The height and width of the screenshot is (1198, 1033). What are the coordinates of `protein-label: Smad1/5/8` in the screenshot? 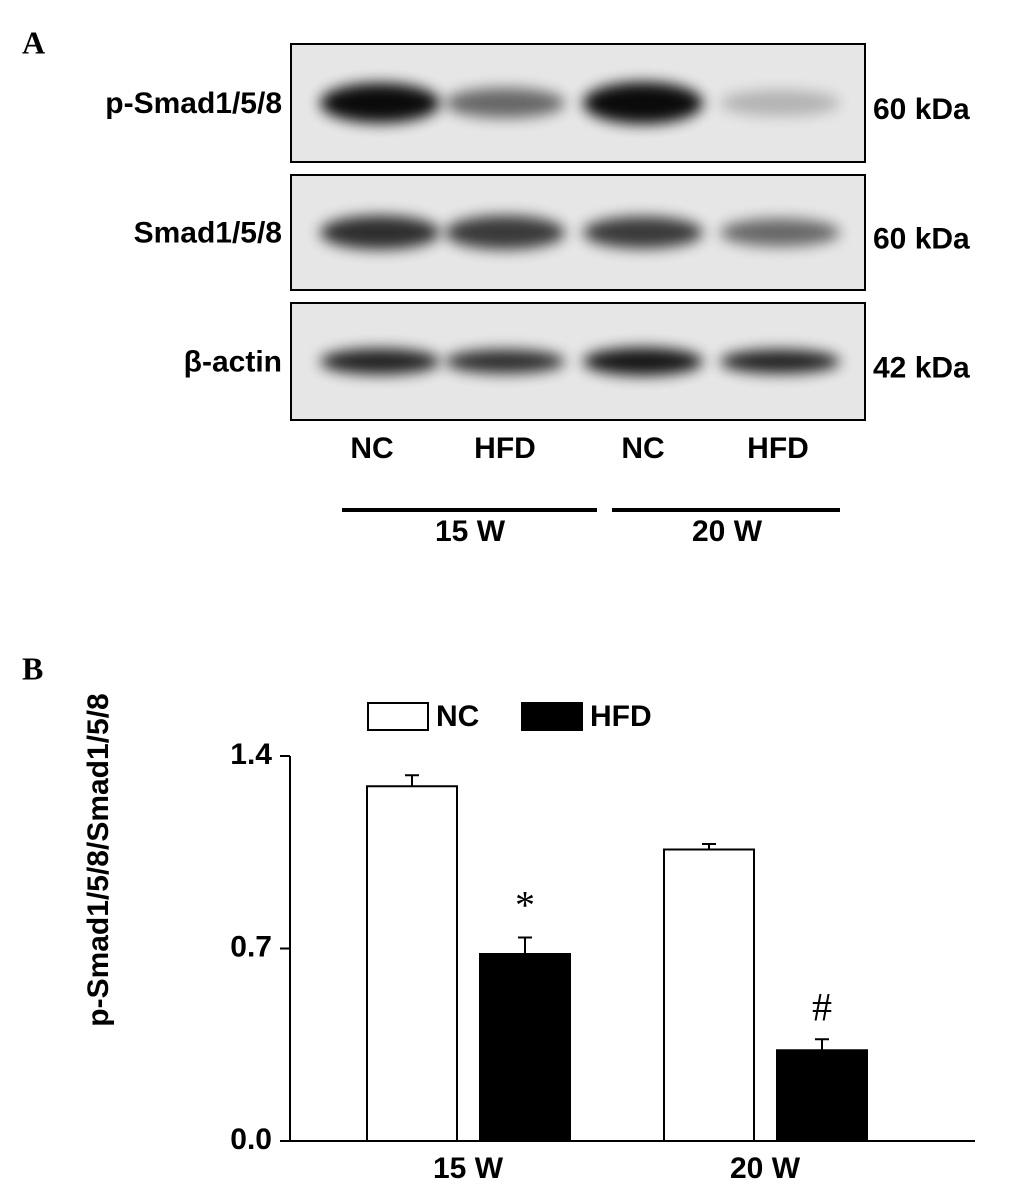 It's located at (208, 232).